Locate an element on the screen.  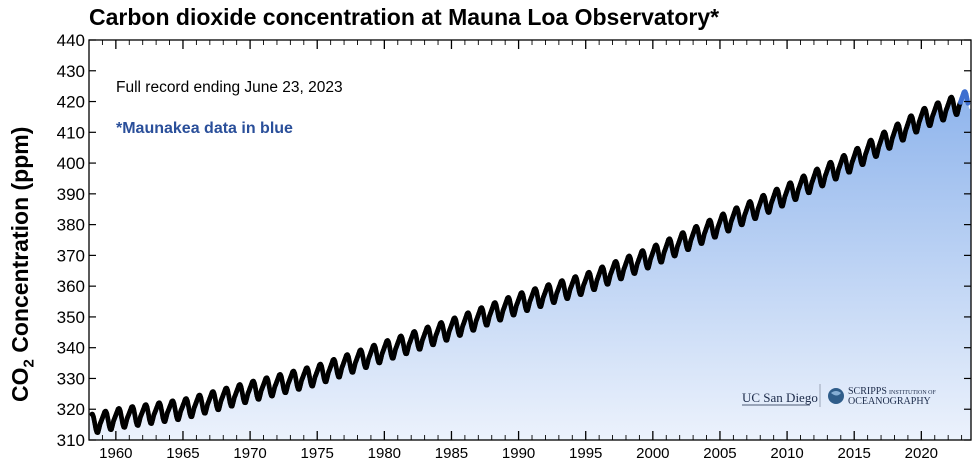
y-tick-label: 390 is located at coordinates (71, 194).